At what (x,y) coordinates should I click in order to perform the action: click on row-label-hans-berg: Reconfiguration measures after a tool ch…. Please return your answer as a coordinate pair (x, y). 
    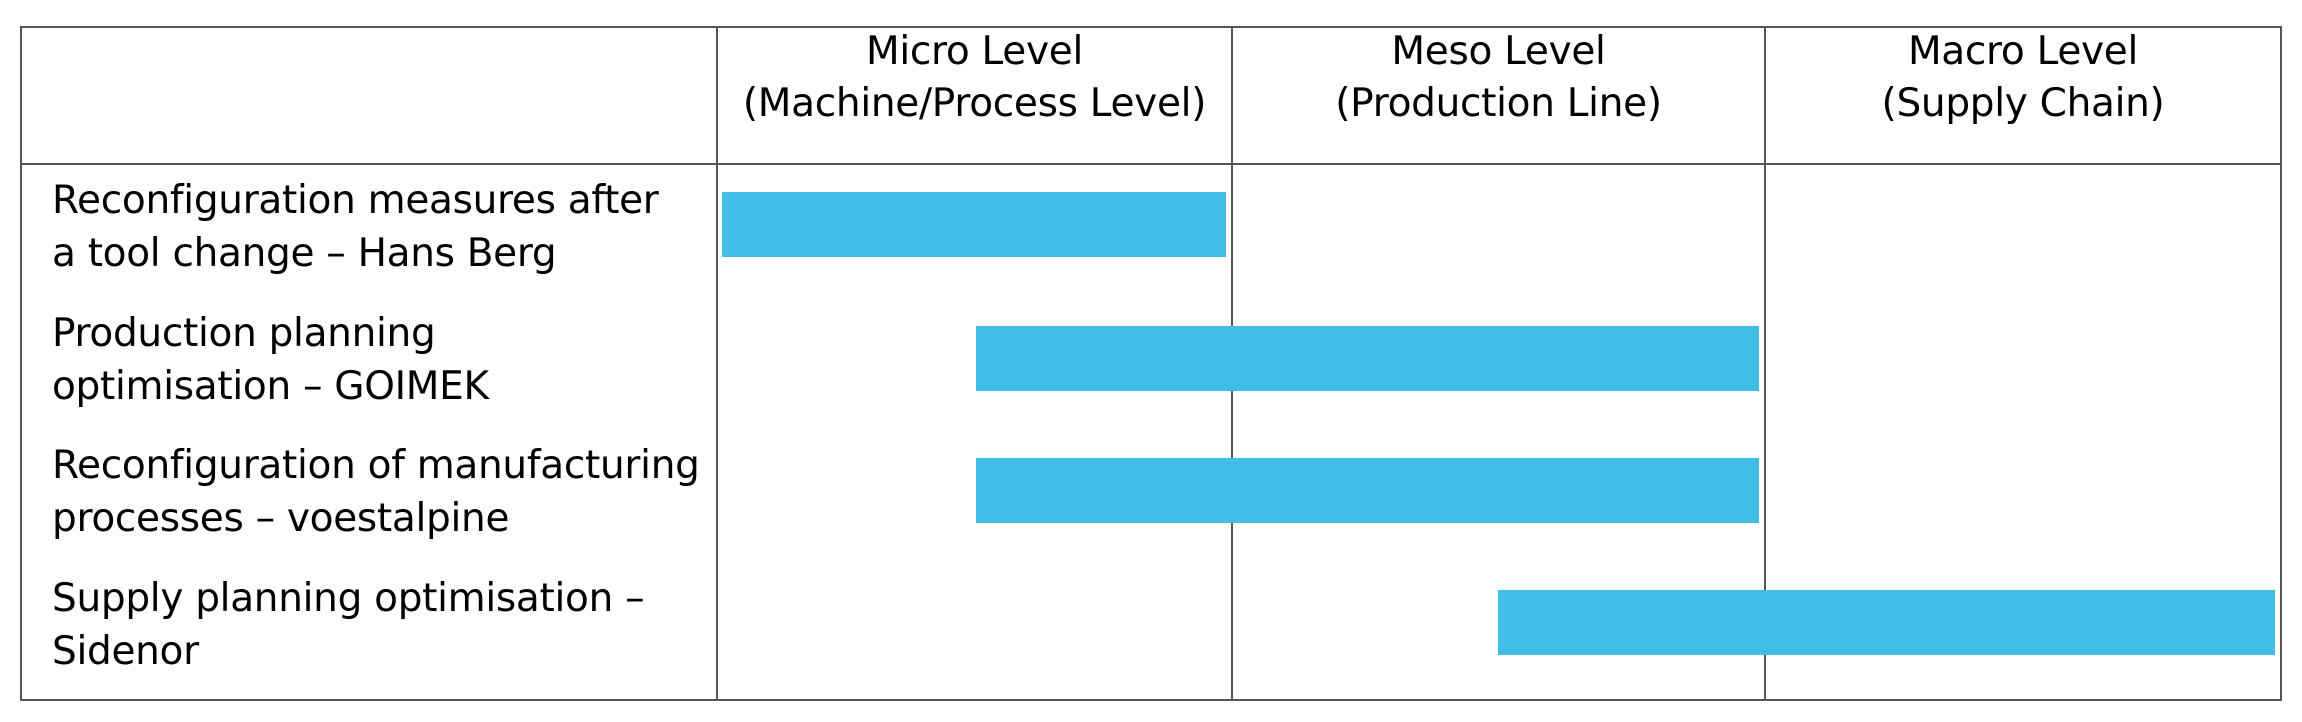
    Looking at the image, I should click on (386, 227).